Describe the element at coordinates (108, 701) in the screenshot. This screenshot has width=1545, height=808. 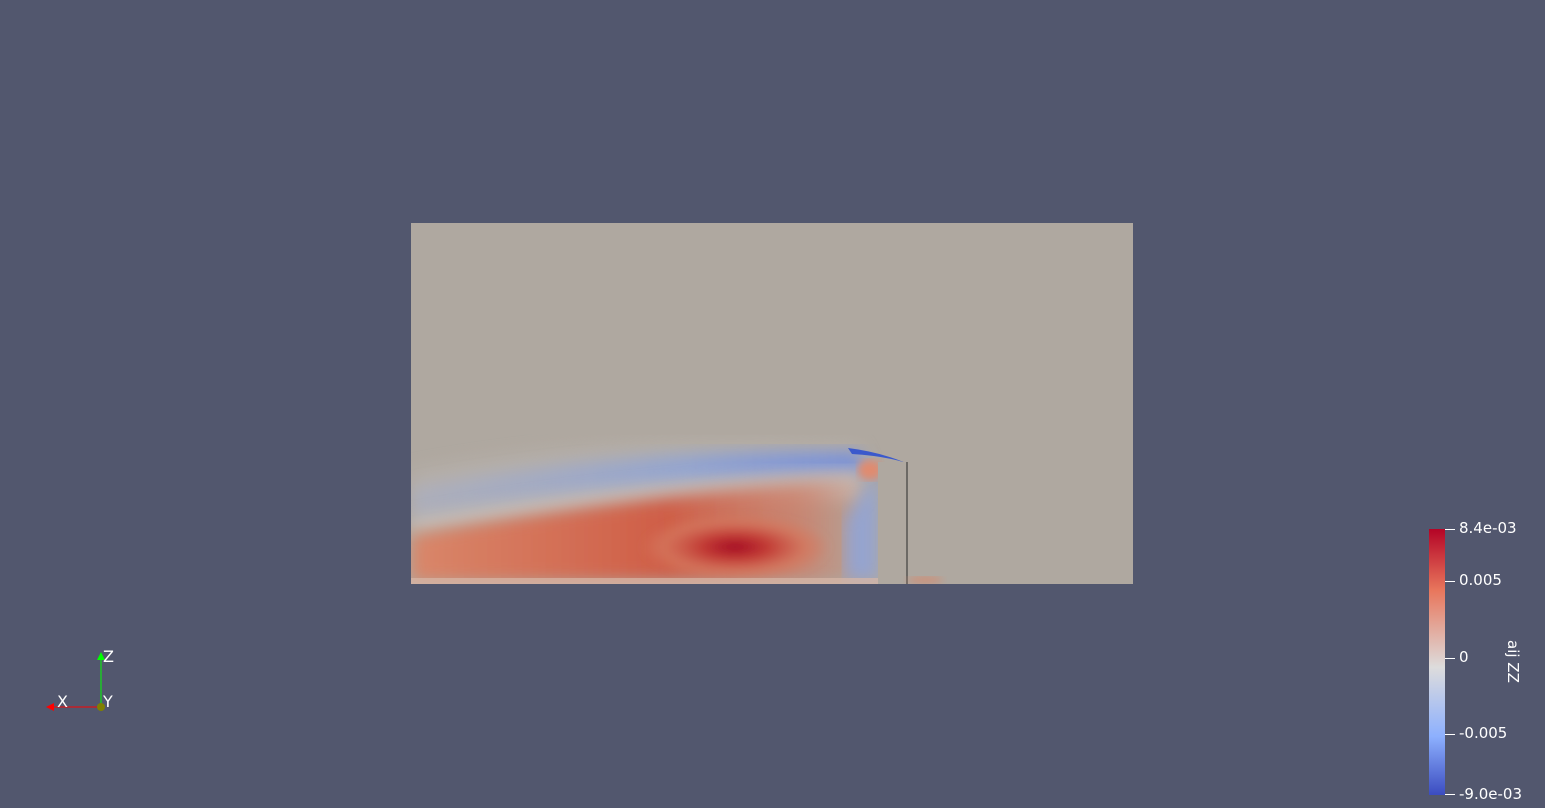
I see `y-axis-label: Y` at that location.